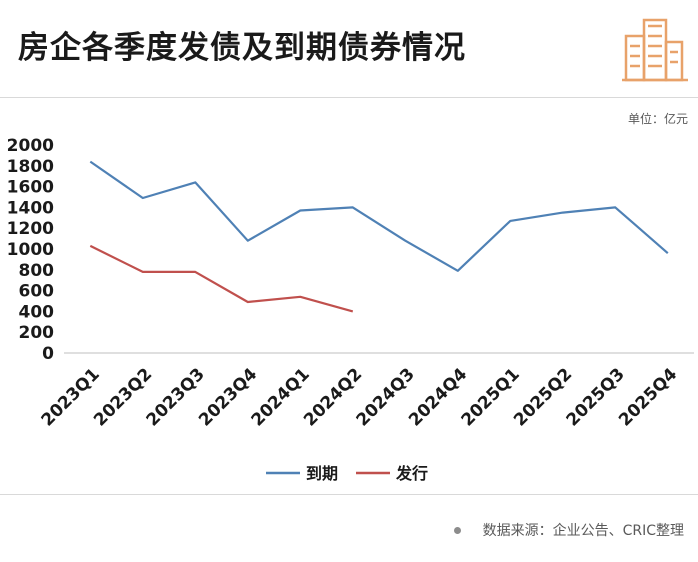 This screenshot has height=562, width=698. Describe the element at coordinates (48, 354) in the screenshot. I see `y-tick-label: 0` at that location.